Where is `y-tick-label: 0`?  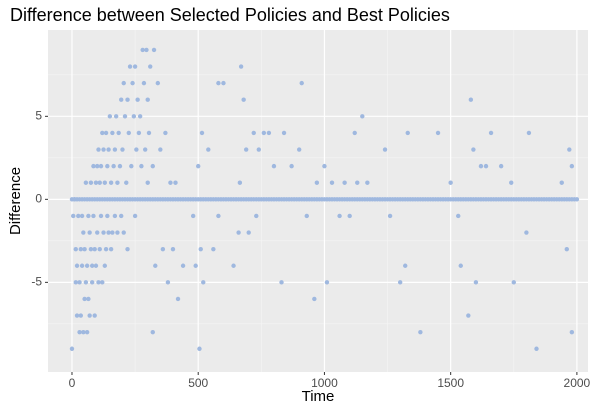
y-tick-label: 0 is located at coordinates (38, 199).